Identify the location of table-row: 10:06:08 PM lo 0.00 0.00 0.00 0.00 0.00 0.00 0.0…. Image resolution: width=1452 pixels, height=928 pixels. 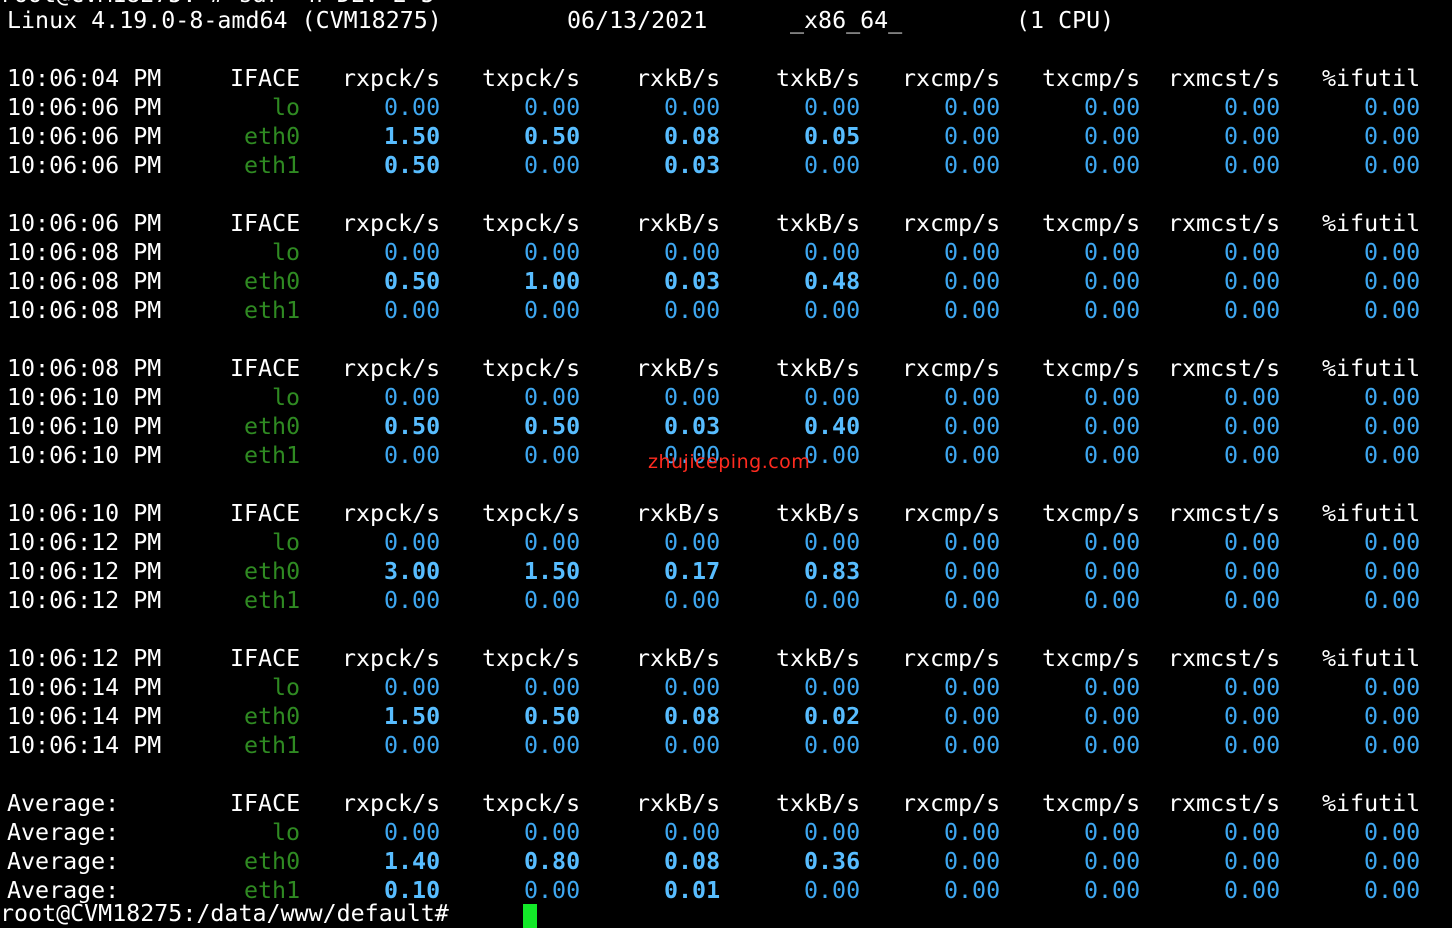
(726, 252).